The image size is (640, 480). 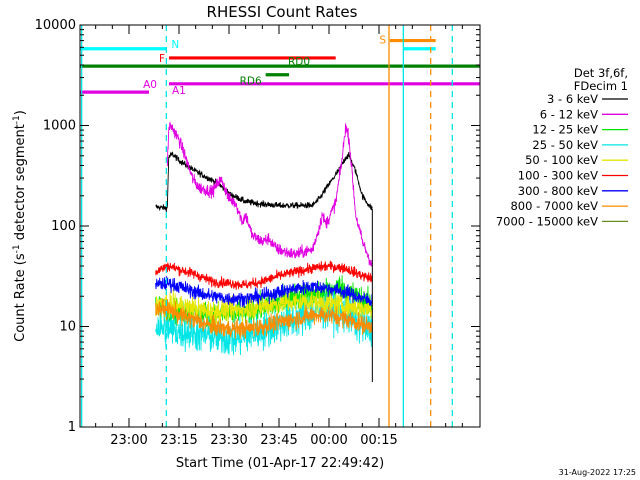 What do you see at coordinates (565, 145) in the screenshot?
I see `legend-label: 25 - 50 keV` at bounding box center [565, 145].